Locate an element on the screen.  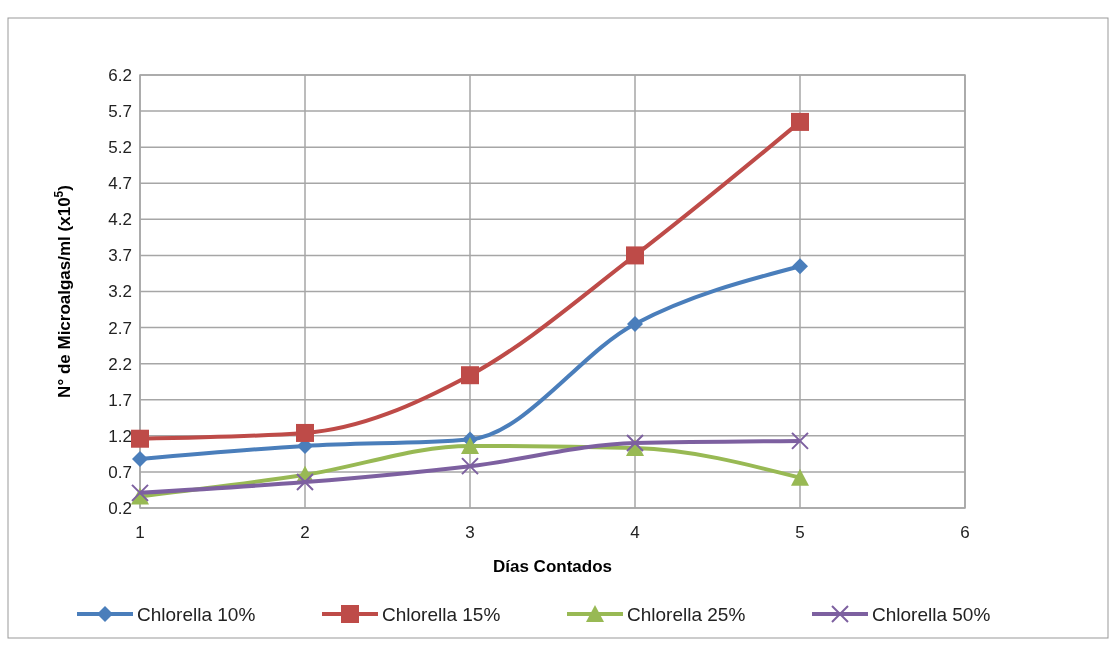
y-tick-label: 6.2 is located at coordinates (120, 75).